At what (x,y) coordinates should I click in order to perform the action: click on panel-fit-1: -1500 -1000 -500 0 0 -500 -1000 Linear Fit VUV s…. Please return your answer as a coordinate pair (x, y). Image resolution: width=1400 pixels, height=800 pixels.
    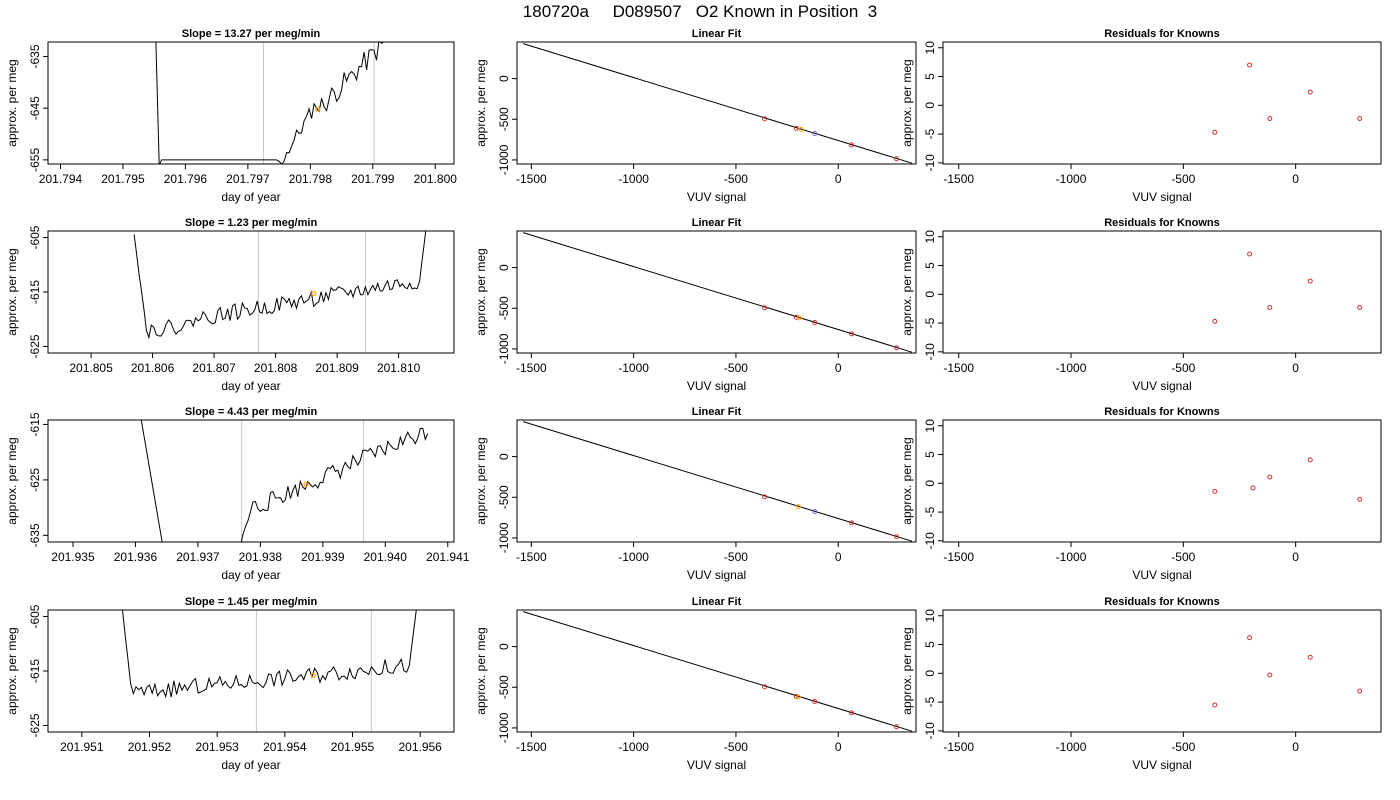
    Looking at the image, I should click on (695, 116).